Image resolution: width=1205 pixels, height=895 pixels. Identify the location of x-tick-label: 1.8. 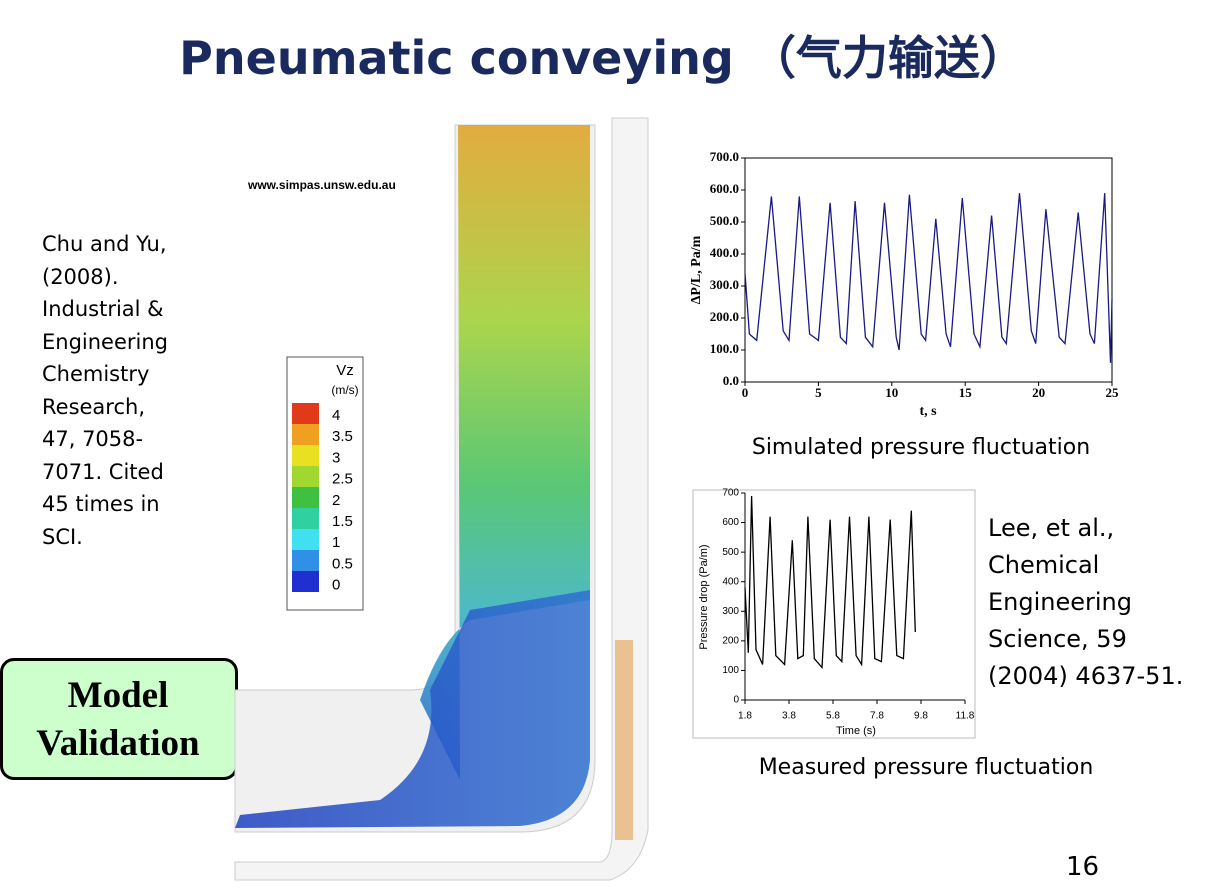
(745, 716).